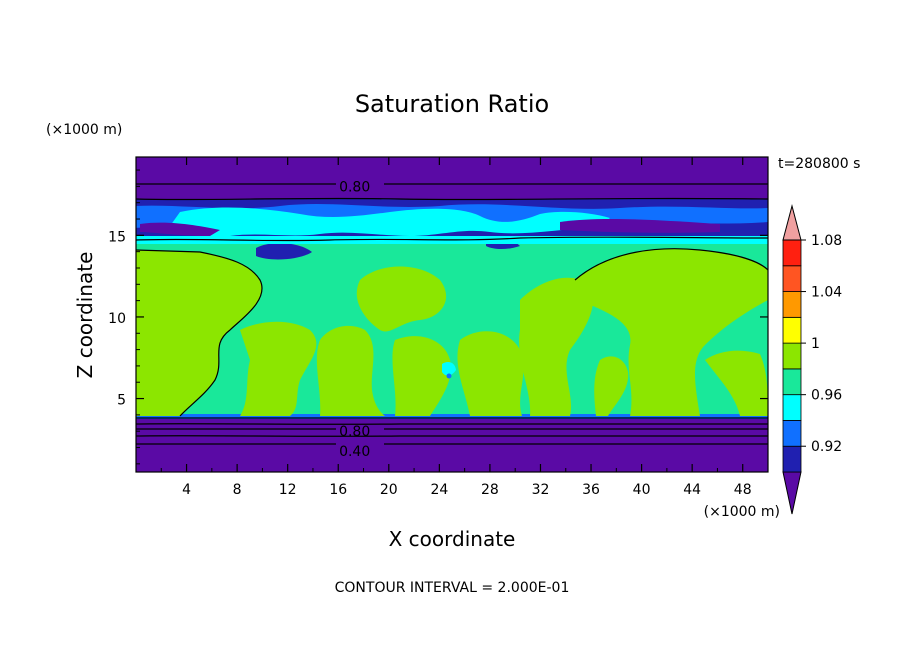  I want to click on time-label: t=280800 s, so click(819, 164).